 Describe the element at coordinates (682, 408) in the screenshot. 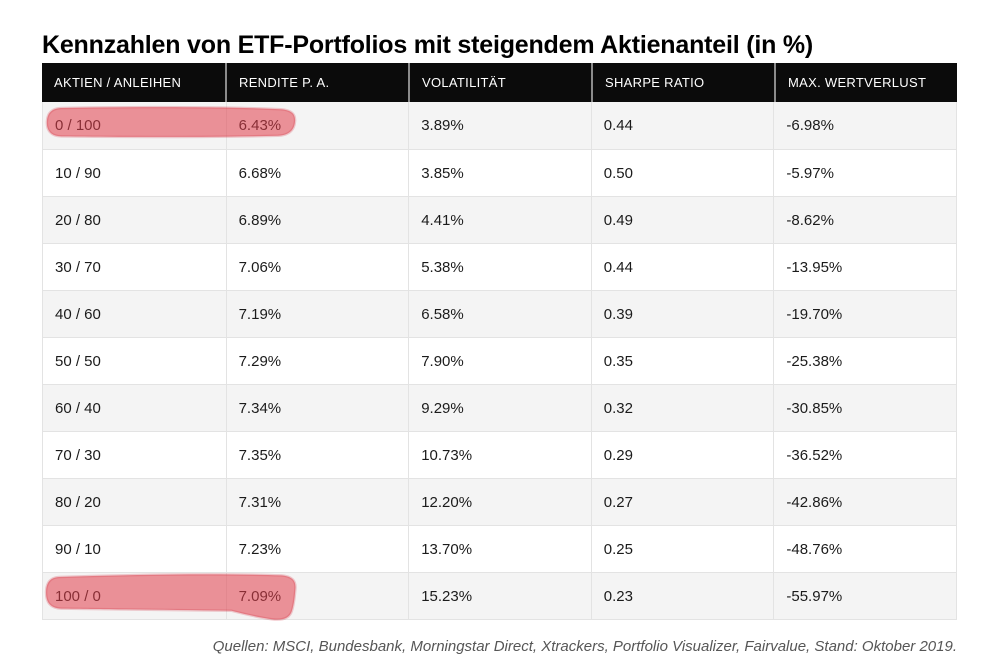

I see `cell: 0.32` at that location.